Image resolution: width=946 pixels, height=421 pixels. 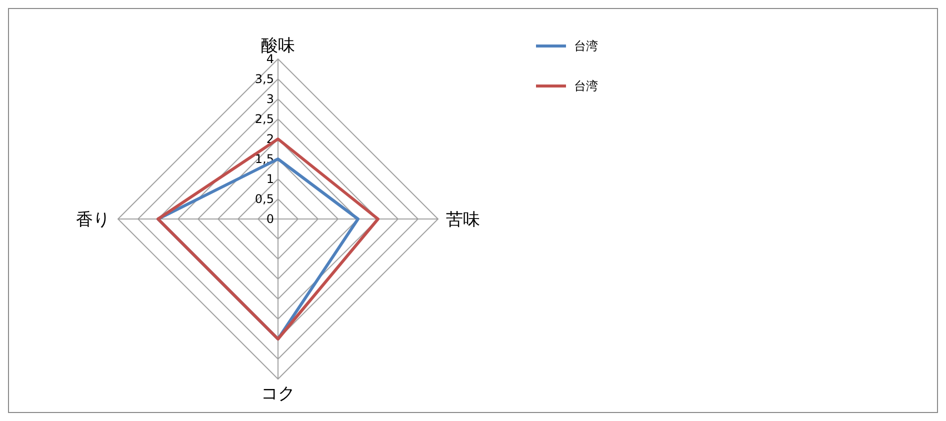 I want to click on spoke-label: 香り, so click(x=93, y=220).